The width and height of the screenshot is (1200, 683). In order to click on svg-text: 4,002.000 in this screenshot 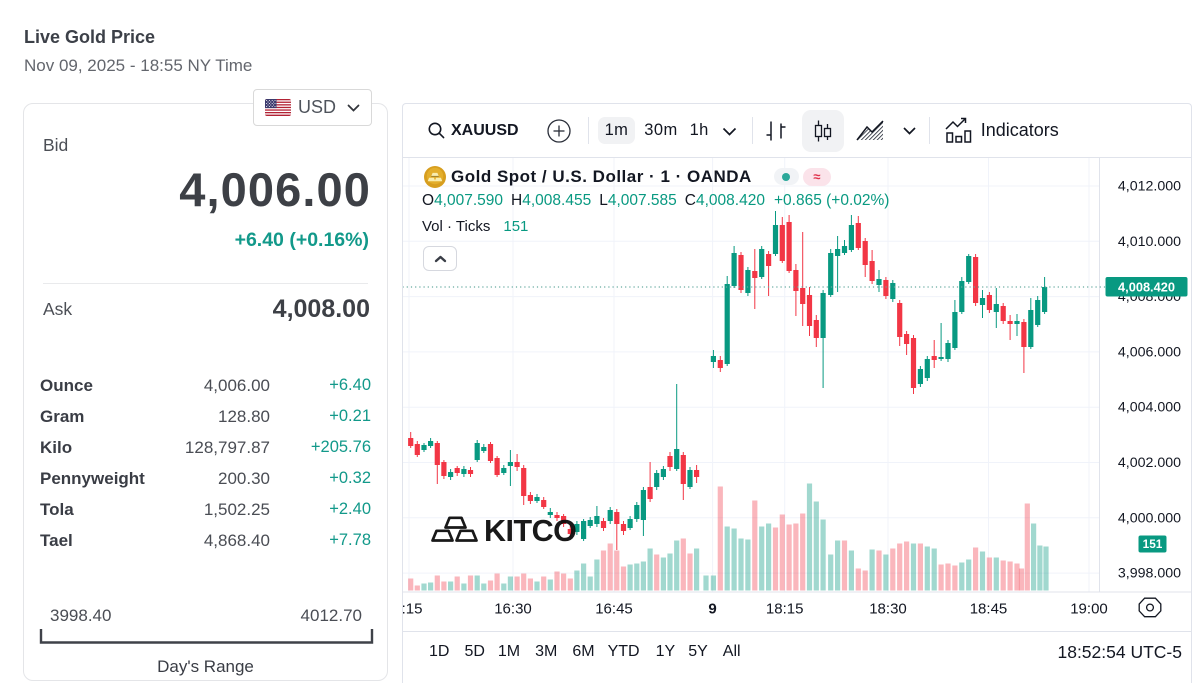, I will do `click(1149, 463)`.